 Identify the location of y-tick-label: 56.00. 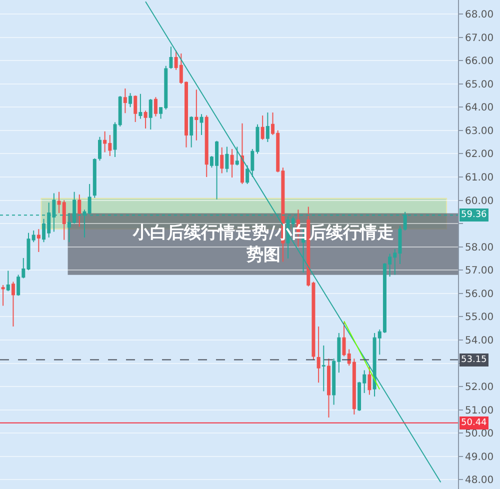
(479, 294).